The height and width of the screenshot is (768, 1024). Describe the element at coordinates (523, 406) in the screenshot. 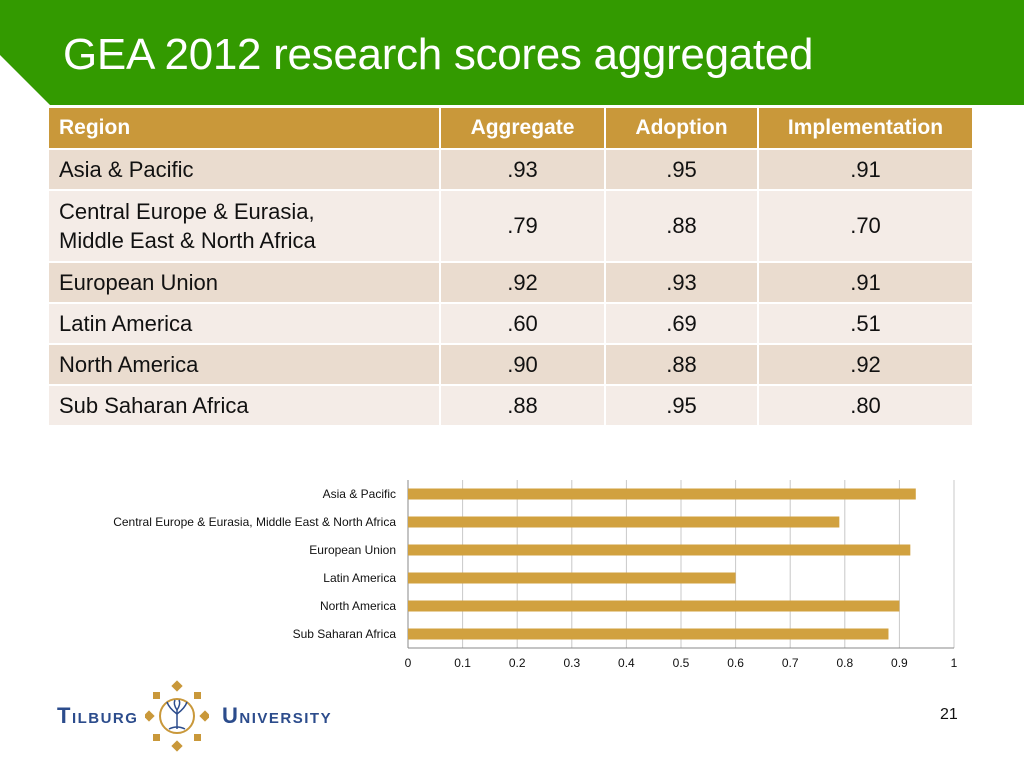

I see `cell-aggregate: .88` at that location.